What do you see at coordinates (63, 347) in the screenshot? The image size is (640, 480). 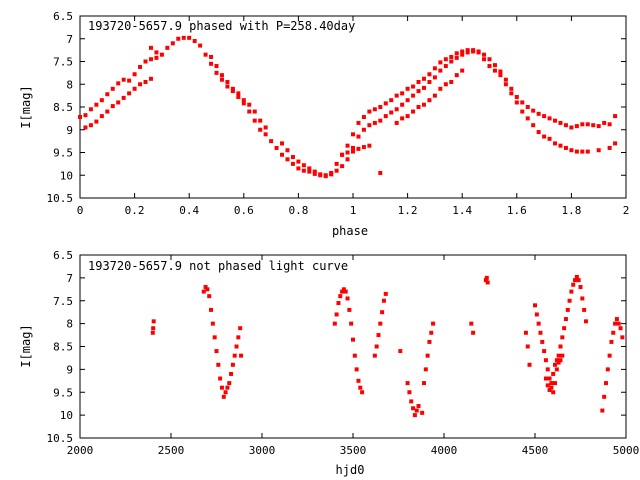 I see `unphased-y-tick-label: 8.5` at bounding box center [63, 347].